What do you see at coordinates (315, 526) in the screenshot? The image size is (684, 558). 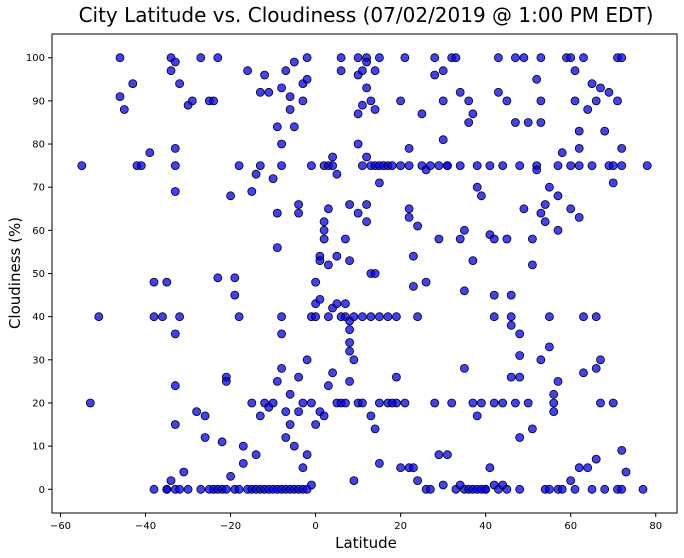 I see `x-tick-label: 0` at bounding box center [315, 526].